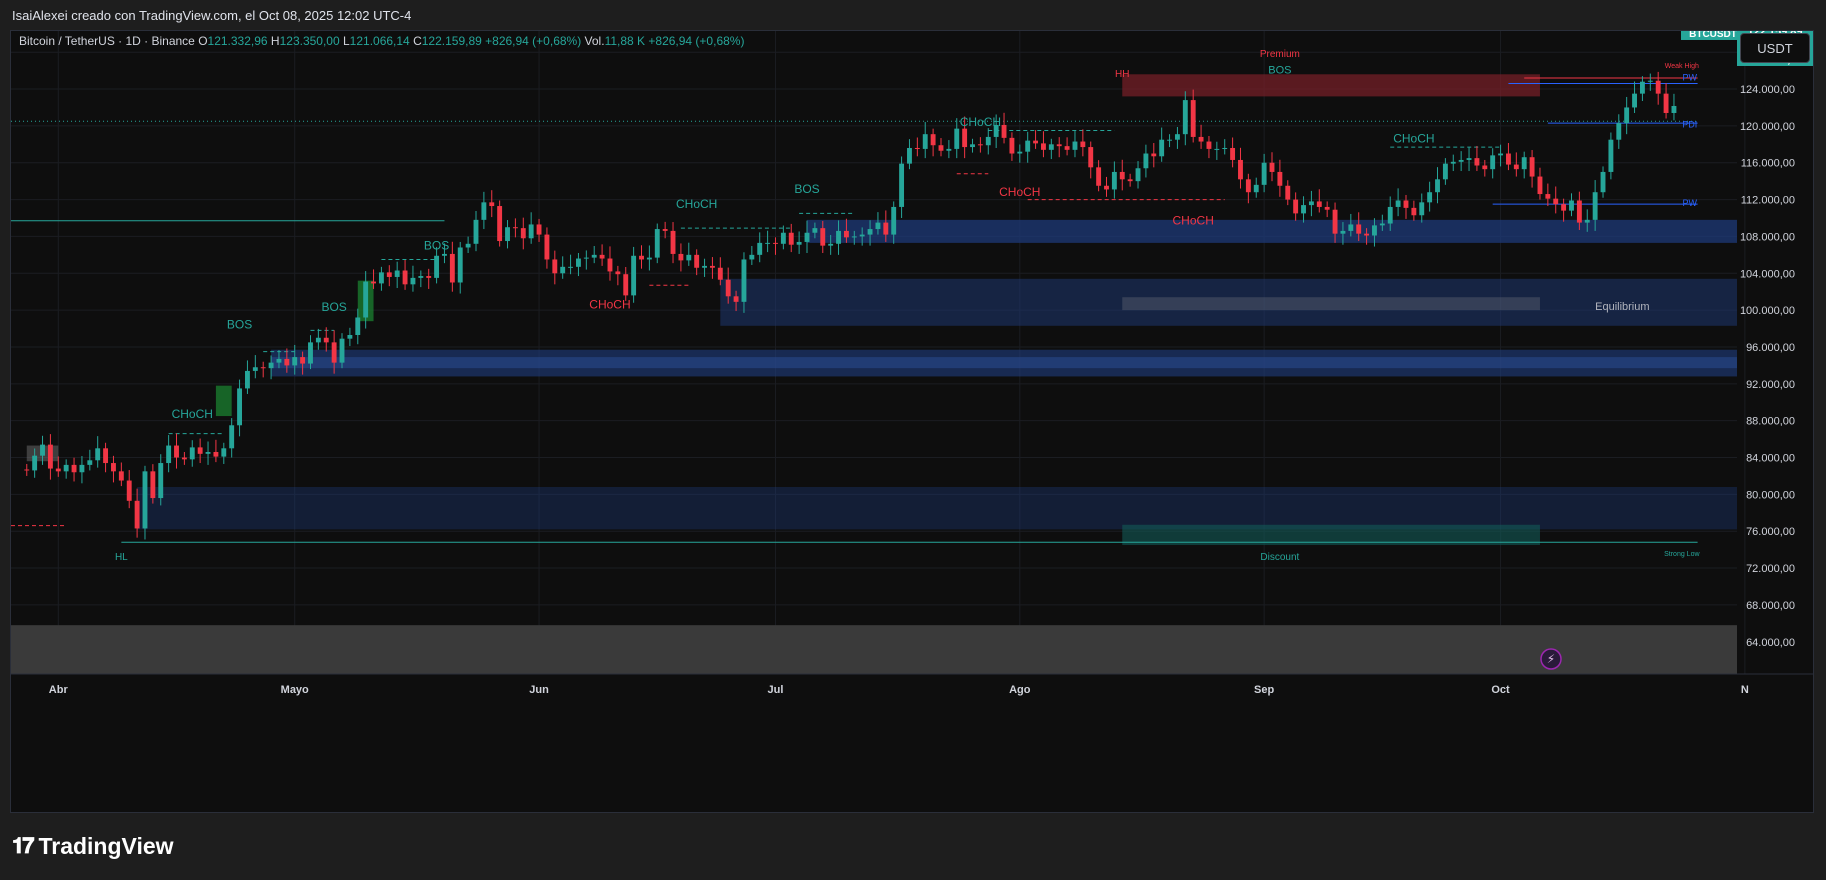 This screenshot has width=1826, height=880. I want to click on price-axis-label: 80.000,00, so click(1770, 495).